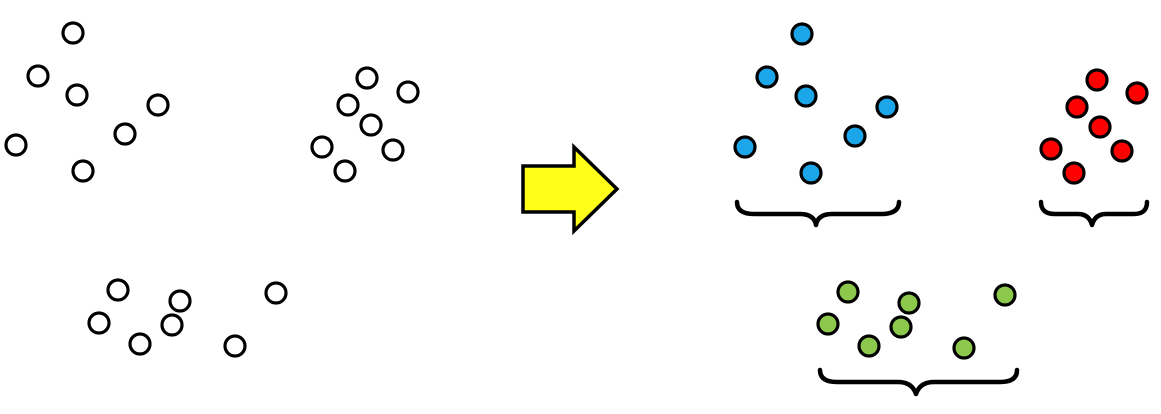  Describe the element at coordinates (1094, 213) in the screenshot. I see `brace-red-cluster` at that location.